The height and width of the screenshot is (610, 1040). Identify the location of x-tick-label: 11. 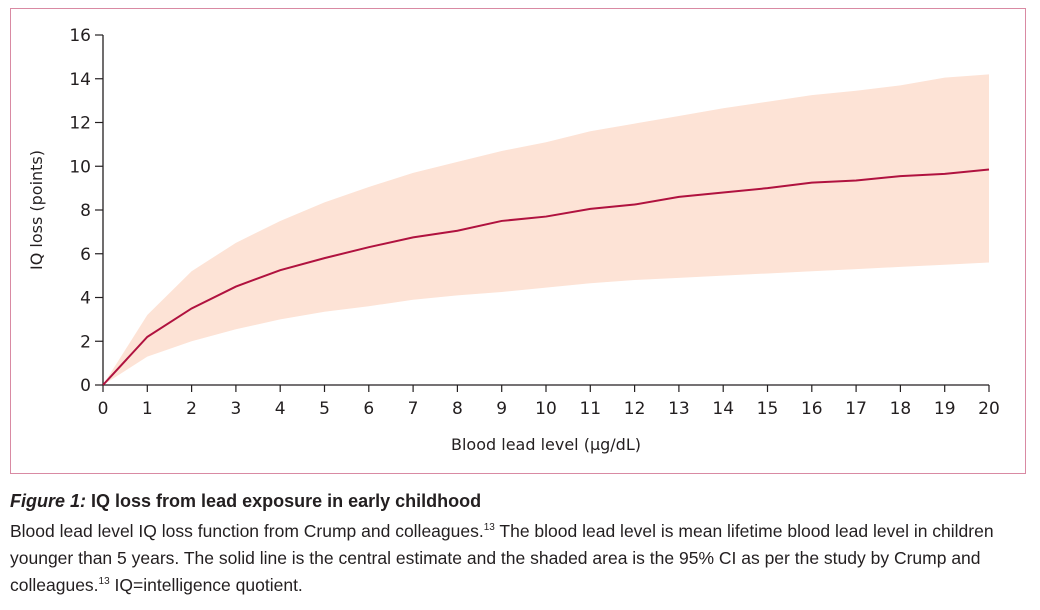
(590, 409).